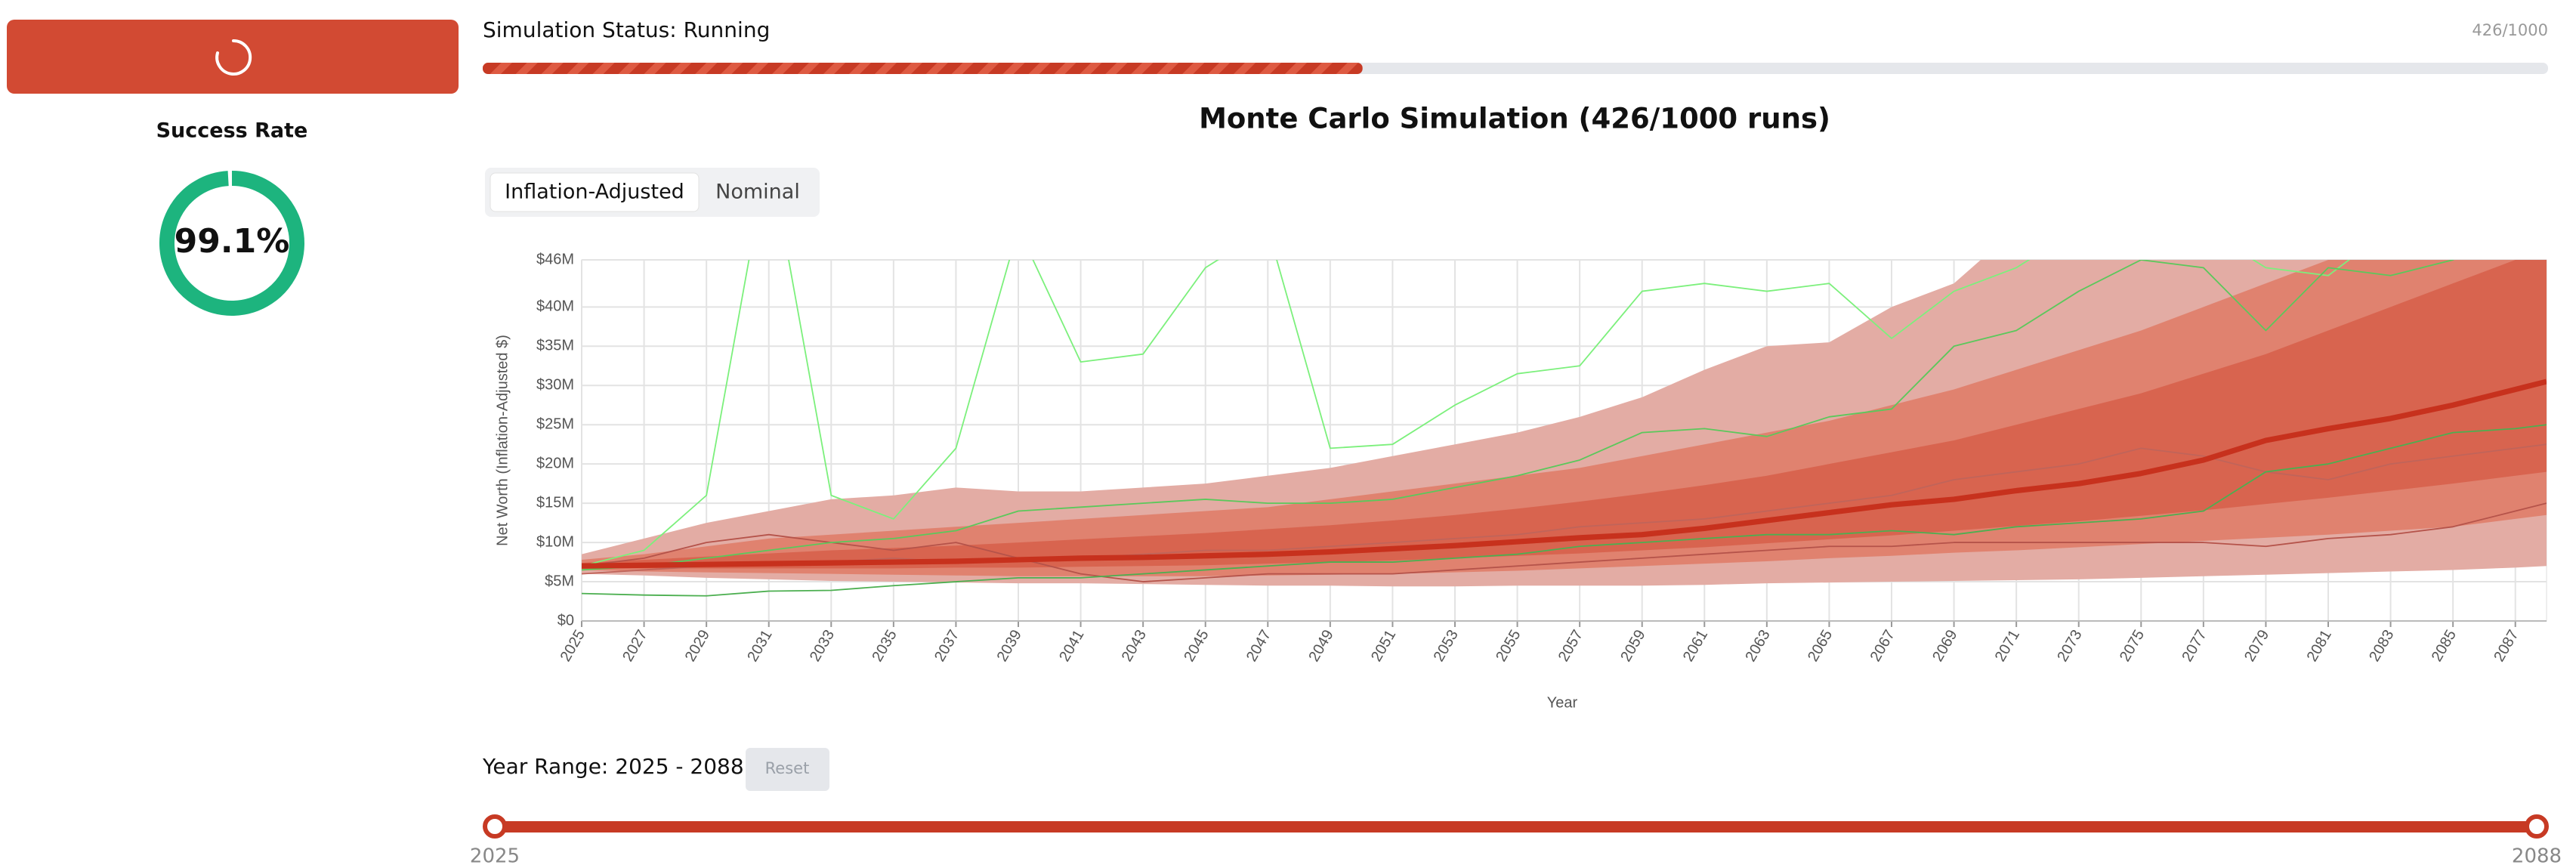 The height and width of the screenshot is (868, 2576). I want to click on x-tick-label: 2027, so click(634, 646).